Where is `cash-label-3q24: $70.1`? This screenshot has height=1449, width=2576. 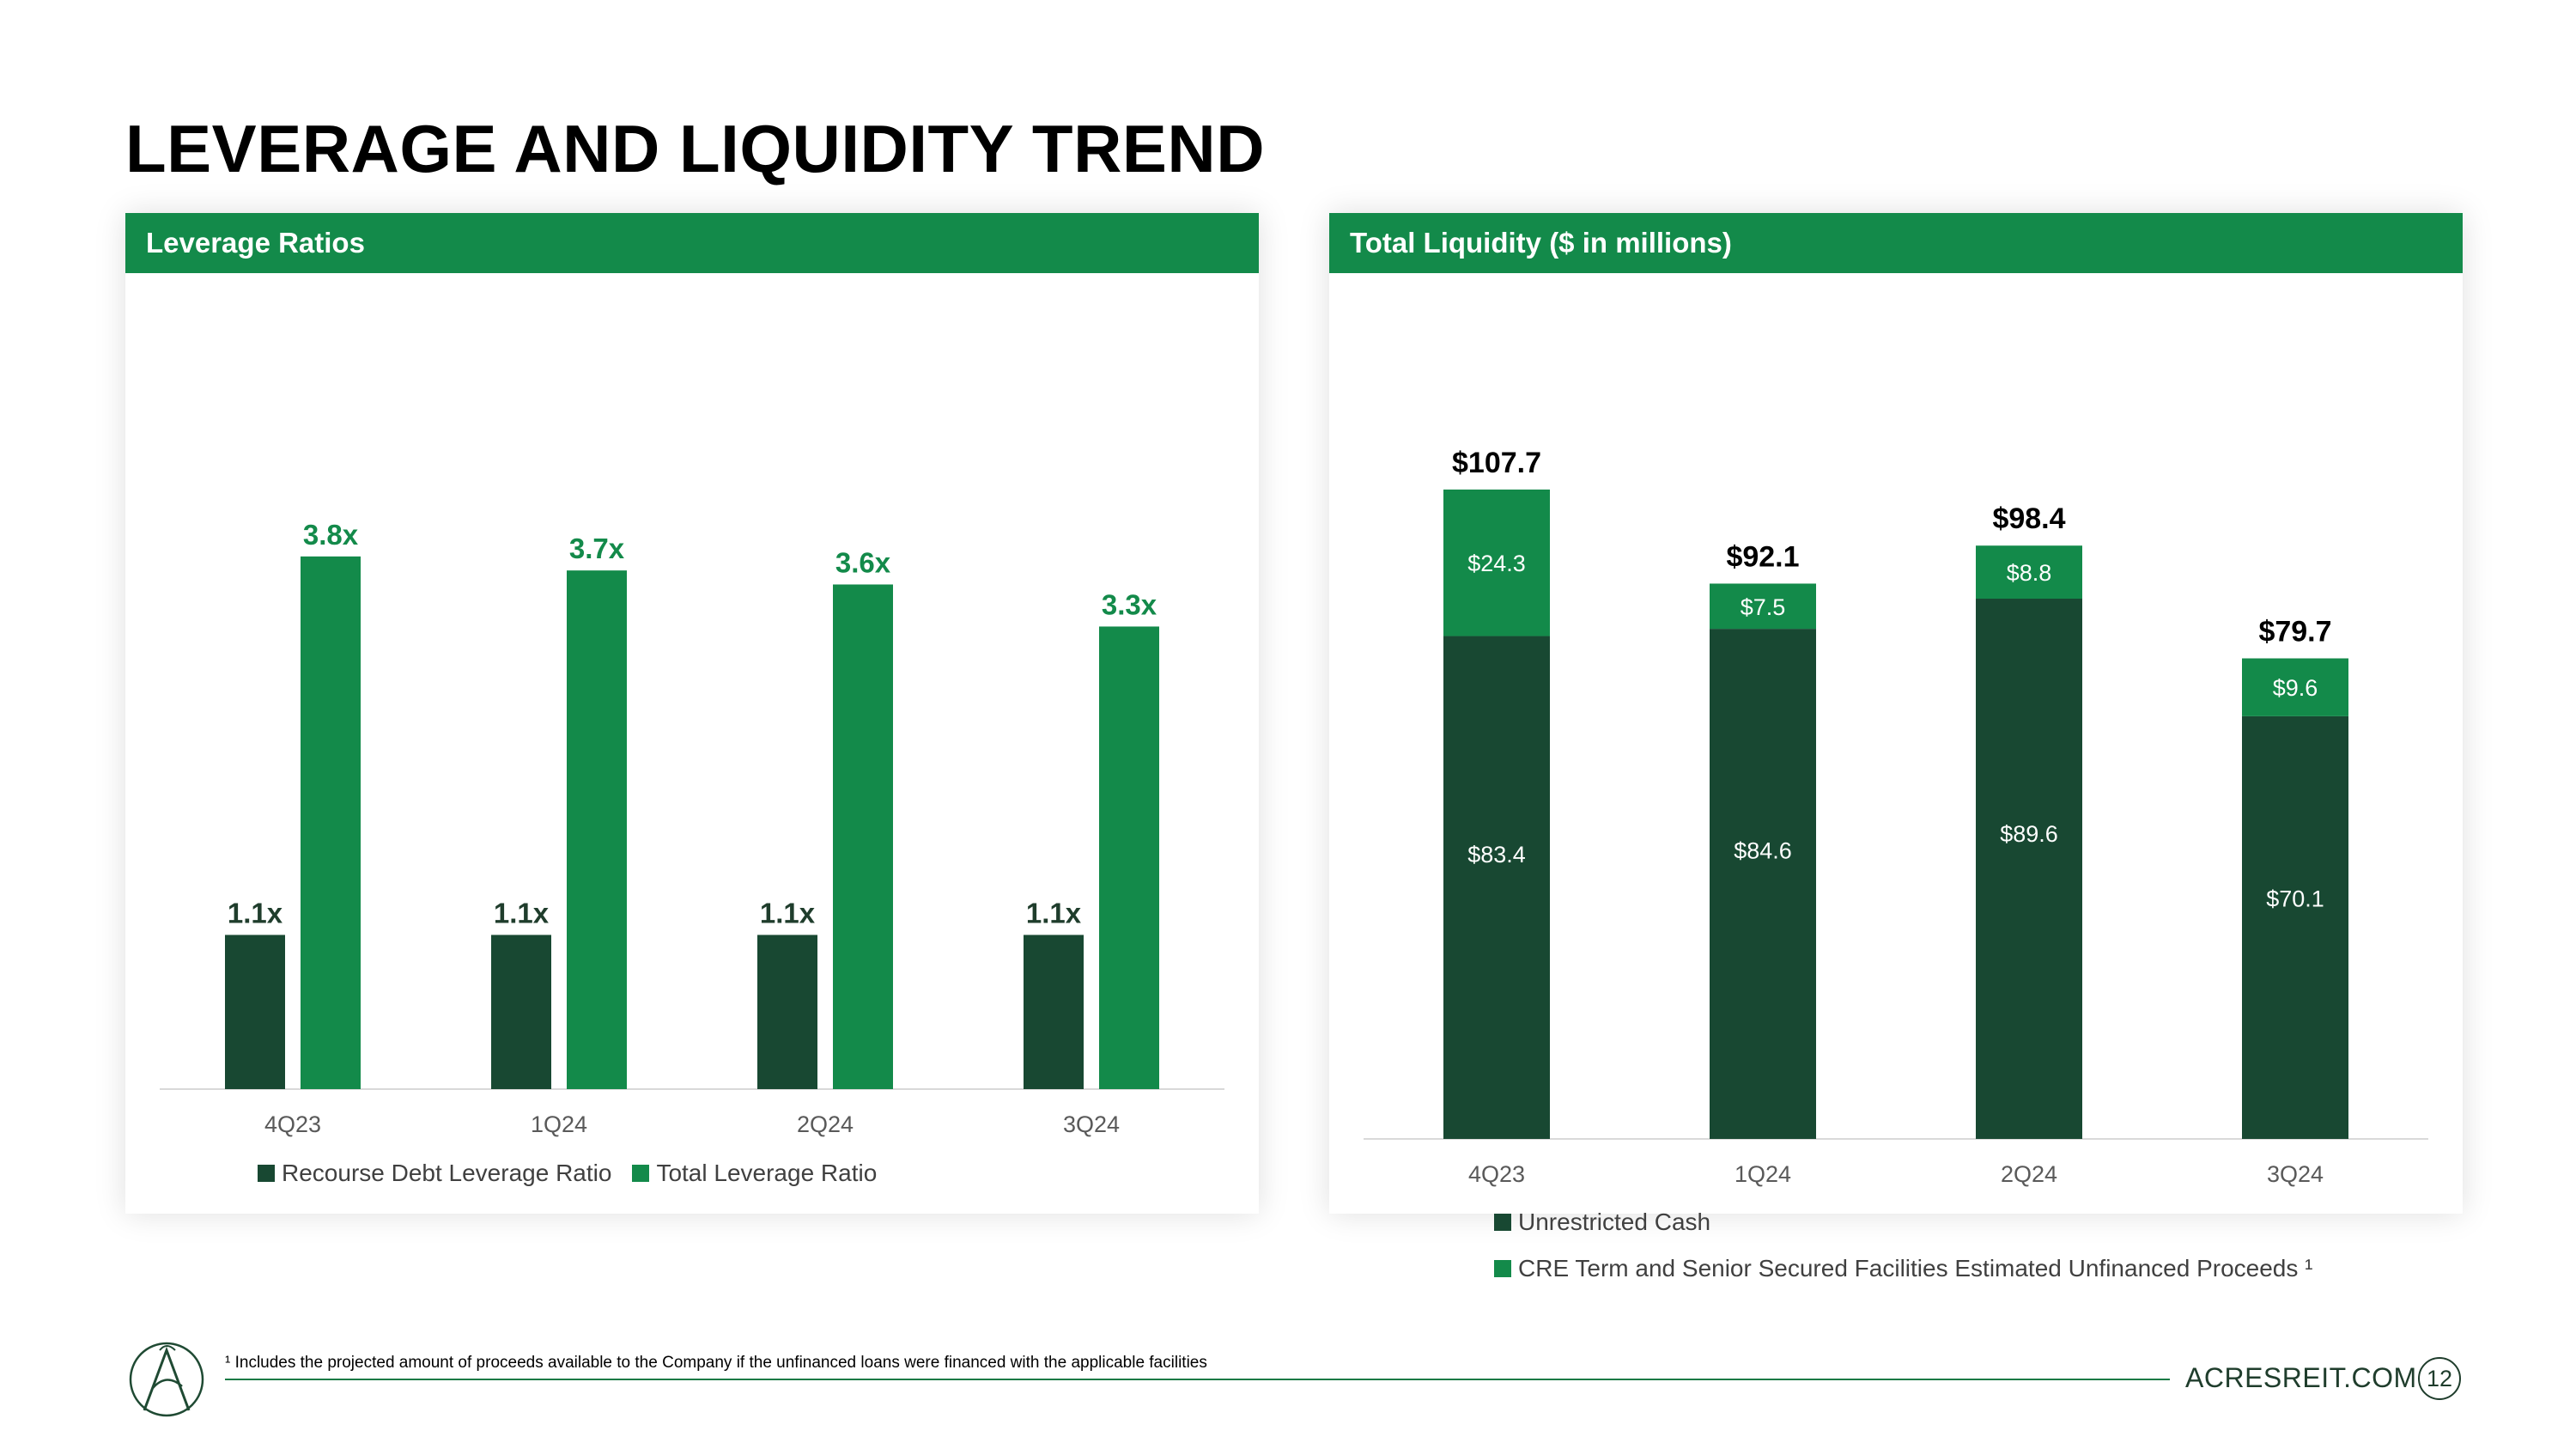
cash-label-3q24: $70.1 is located at coordinates (2295, 898).